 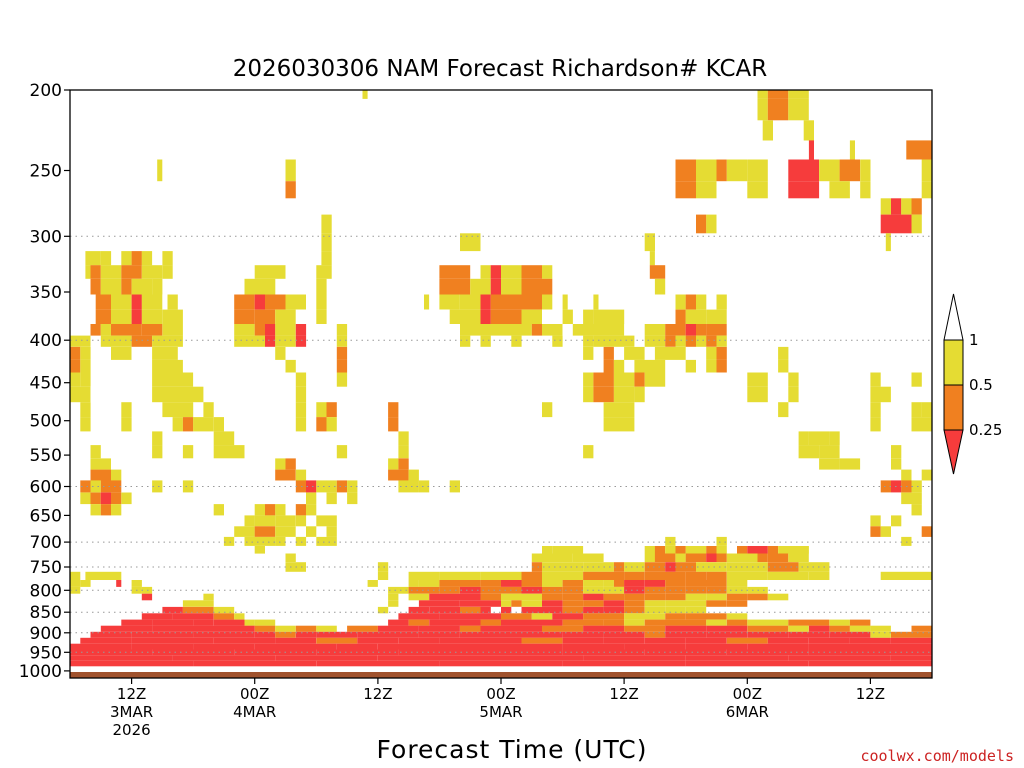 What do you see at coordinates (747, 694) in the screenshot?
I see `x-tick-label: 00Z` at bounding box center [747, 694].